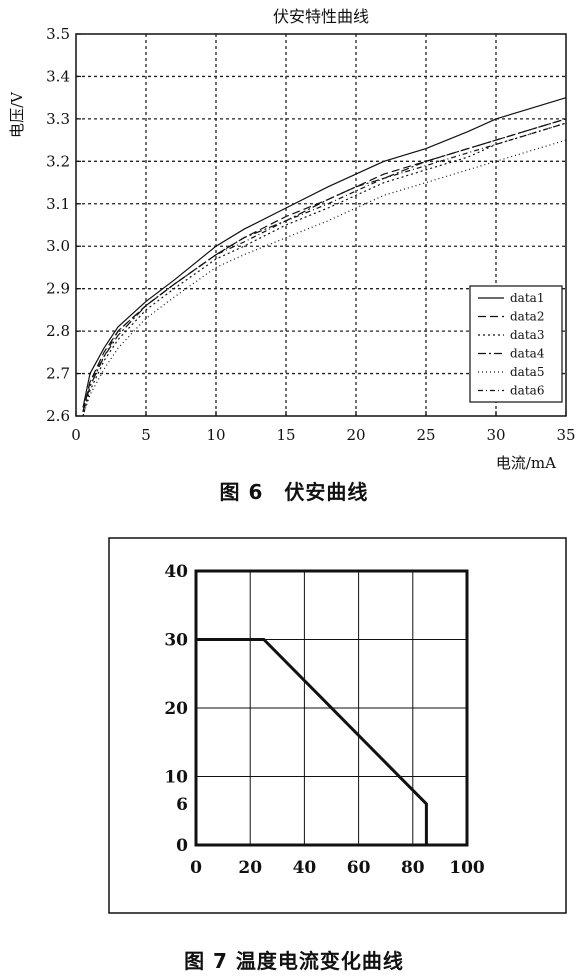 This screenshot has height=977, width=588. What do you see at coordinates (58, 204) in the screenshot?
I see `y-tick-label: 3.1` at bounding box center [58, 204].